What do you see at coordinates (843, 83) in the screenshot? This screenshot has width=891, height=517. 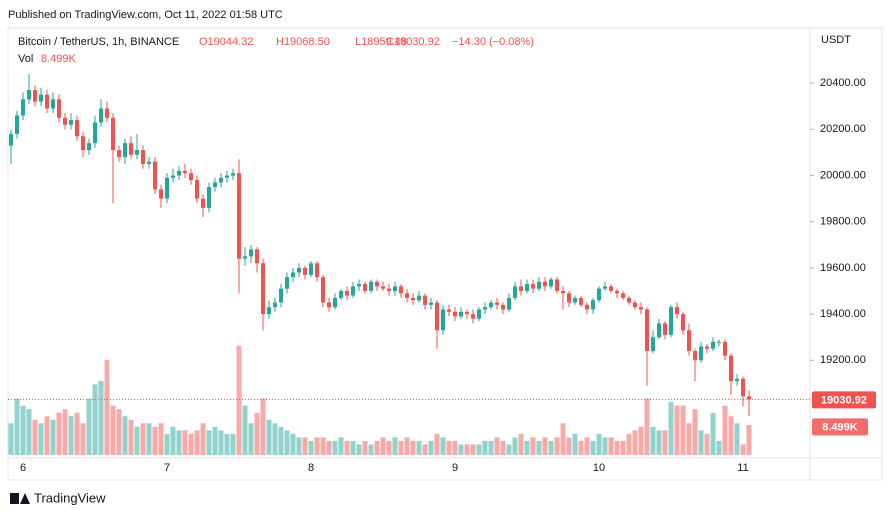 I see `y-tick-label: 20400.00` at bounding box center [843, 83].